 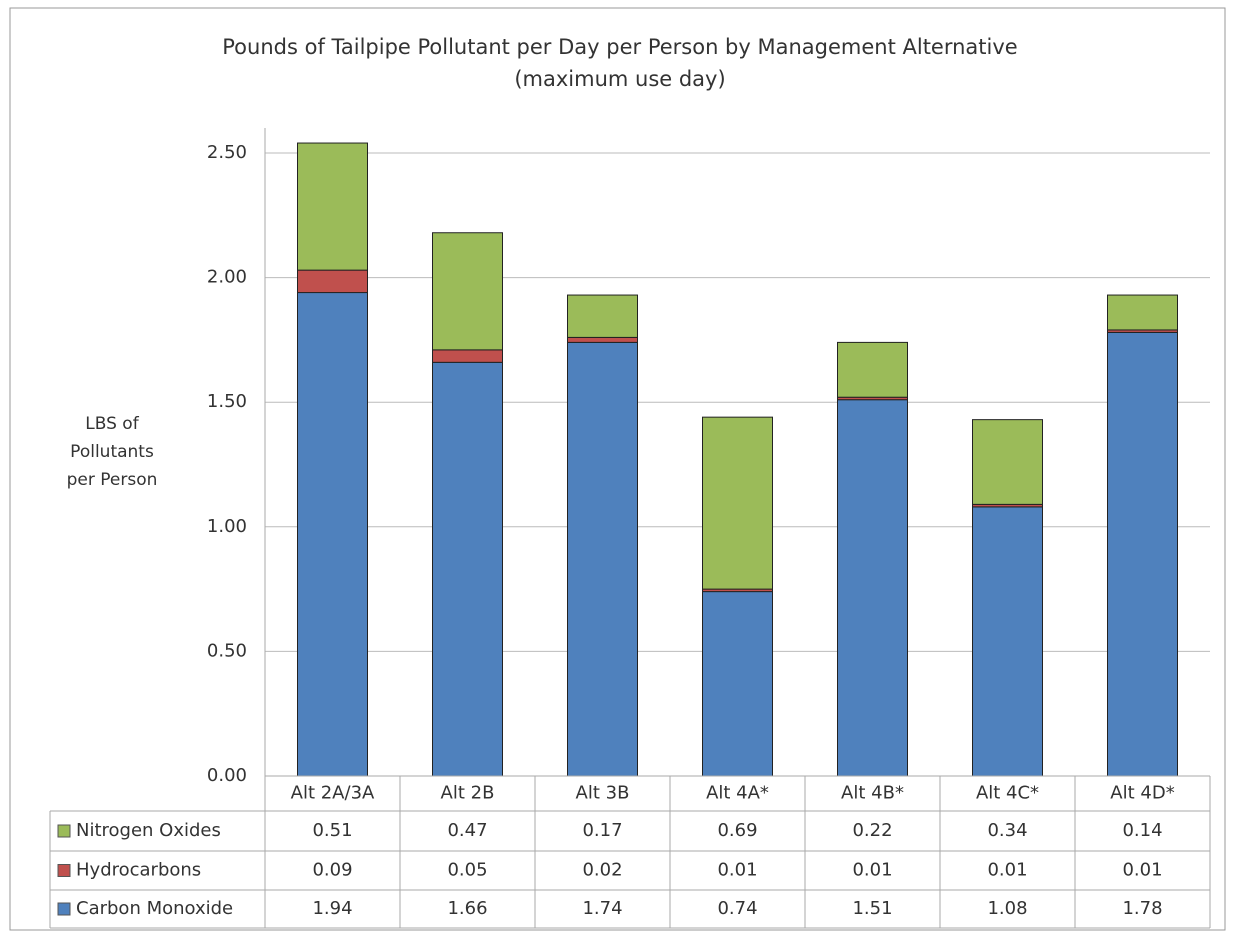 I want to click on table-value: 1.51, so click(x=872, y=908).